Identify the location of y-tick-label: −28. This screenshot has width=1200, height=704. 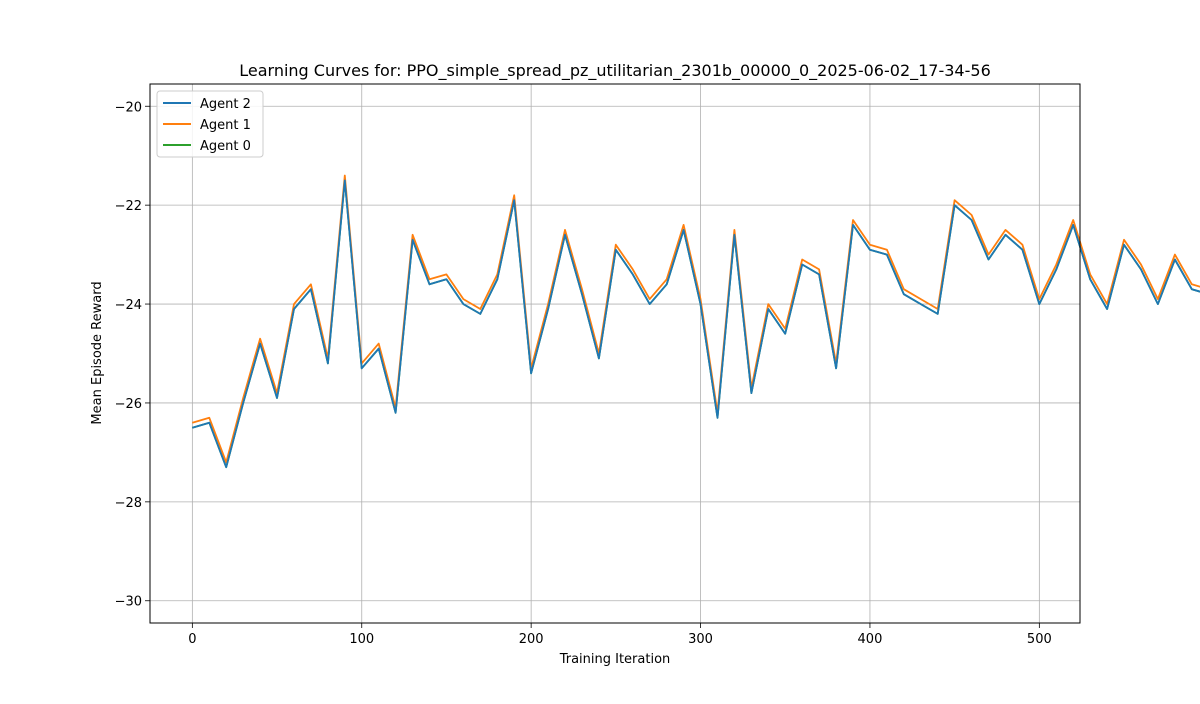
(128, 503).